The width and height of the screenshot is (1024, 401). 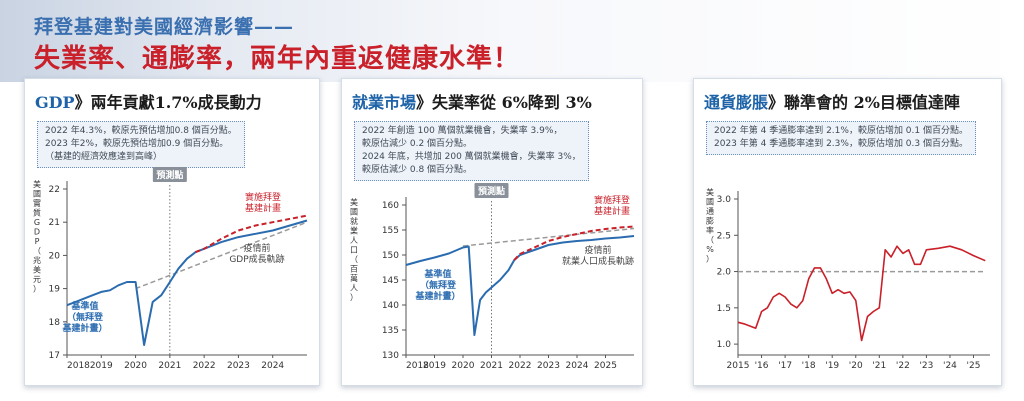 I want to click on headline-subtitle: 拜登基建對美國經濟影響——, so click(x=164, y=27).